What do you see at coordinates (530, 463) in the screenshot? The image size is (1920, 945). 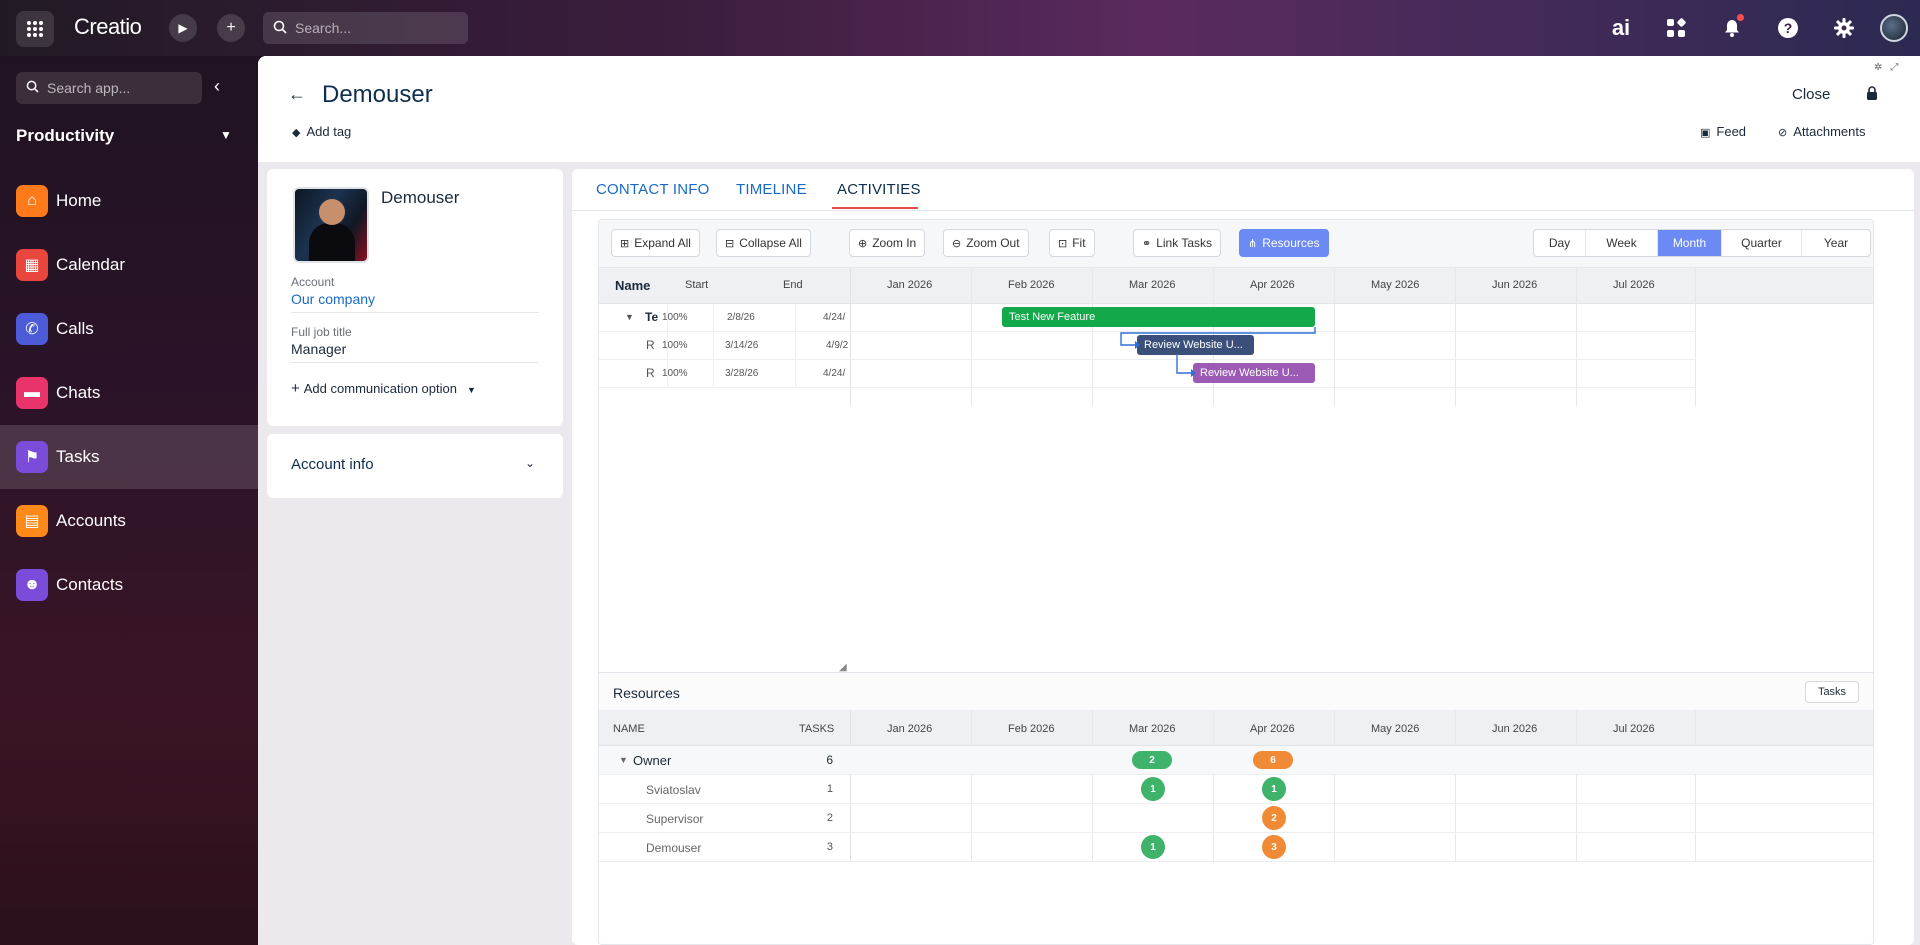 I see `chevron-down-icon: ⌄` at bounding box center [530, 463].